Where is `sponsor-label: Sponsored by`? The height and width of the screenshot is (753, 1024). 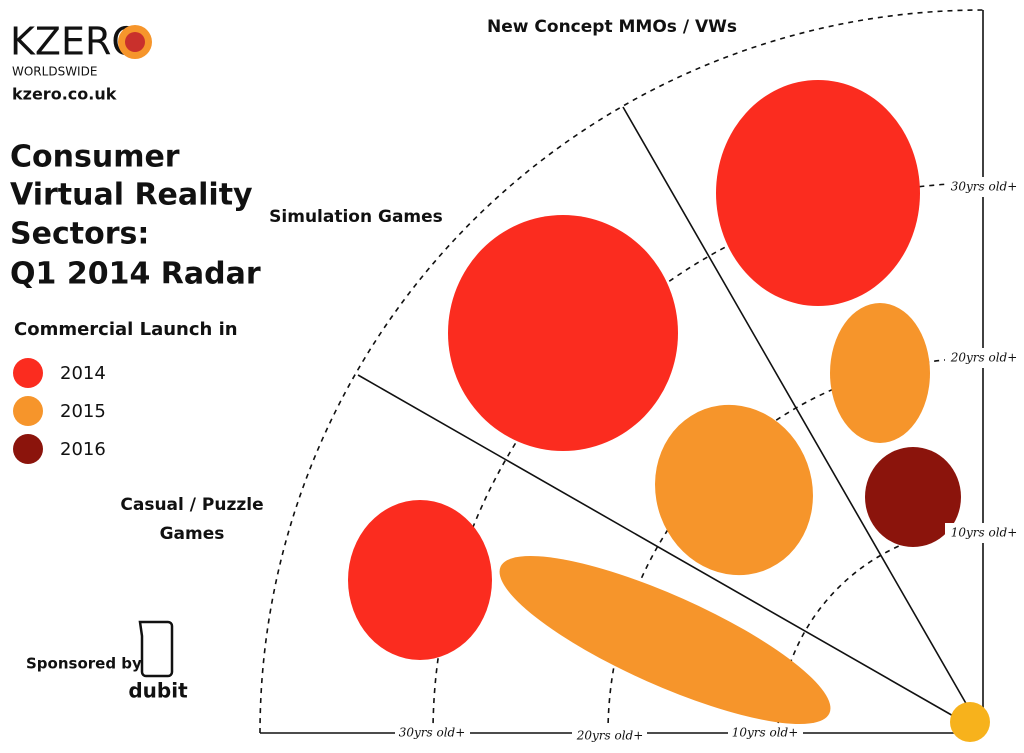 sponsor-label: Sponsored by is located at coordinates (84, 664).